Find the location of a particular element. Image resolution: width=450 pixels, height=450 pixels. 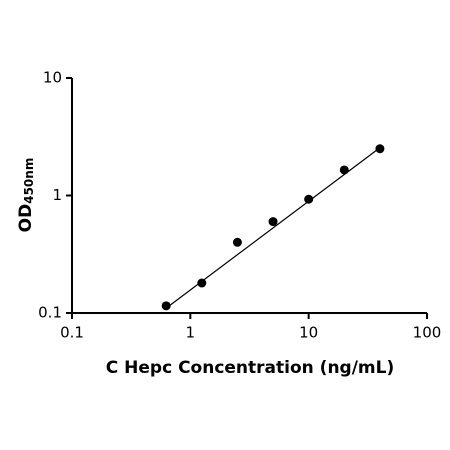

x-tick-label: 100 is located at coordinates (427, 333).